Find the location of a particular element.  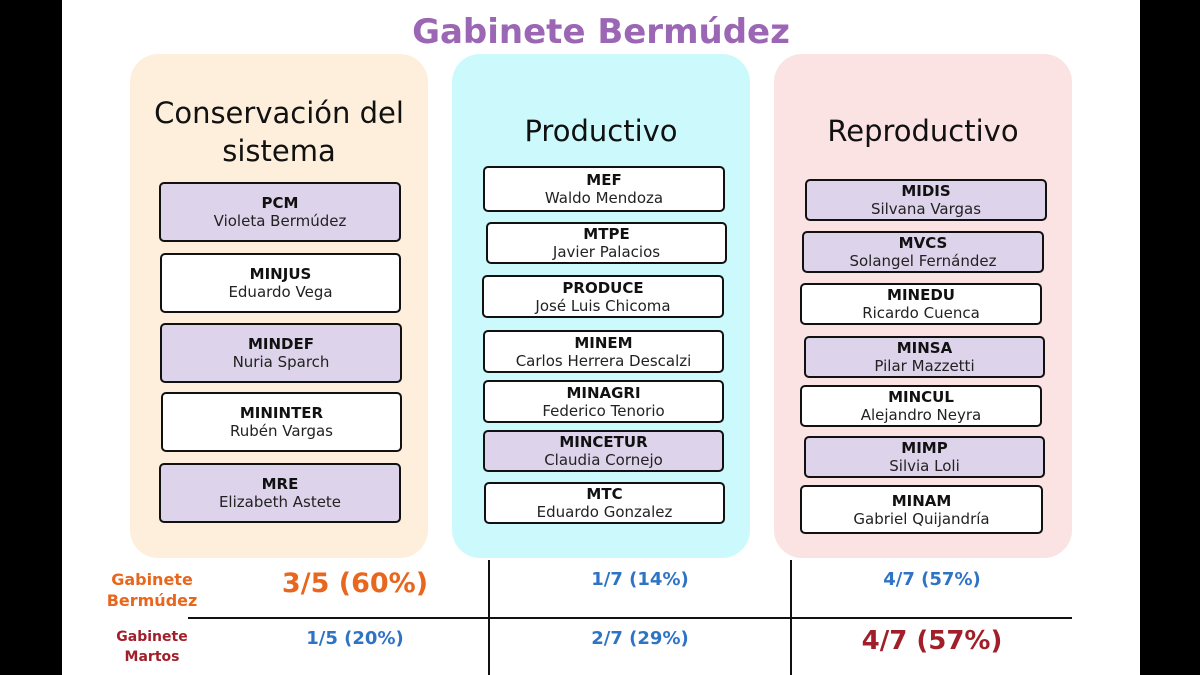

column-heading-line: Reproductivo is located at coordinates (923, 131).